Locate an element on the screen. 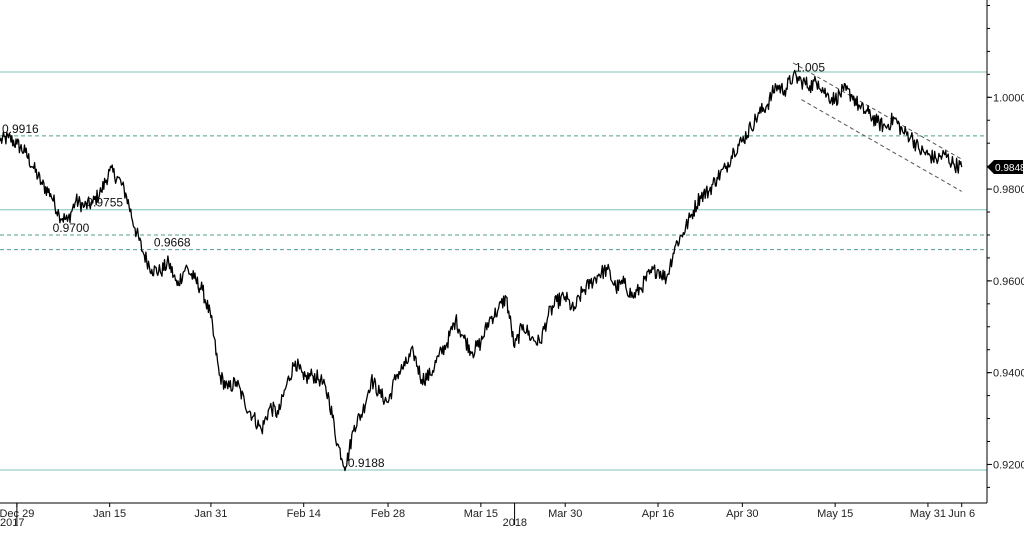 Image resolution: width=1024 pixels, height=533 pixels. y-tick-label: 1.0000 is located at coordinates (1008, 98).